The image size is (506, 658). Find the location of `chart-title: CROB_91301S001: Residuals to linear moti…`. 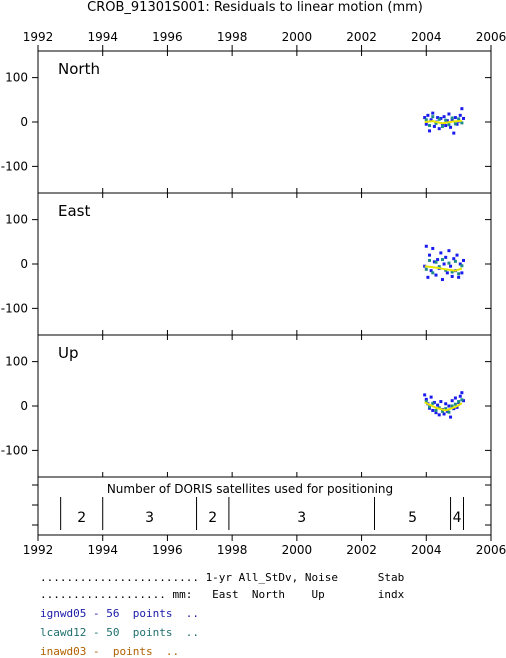

chart-title: CROB_91301S001: Residuals to linear moti… is located at coordinates (255, 7).